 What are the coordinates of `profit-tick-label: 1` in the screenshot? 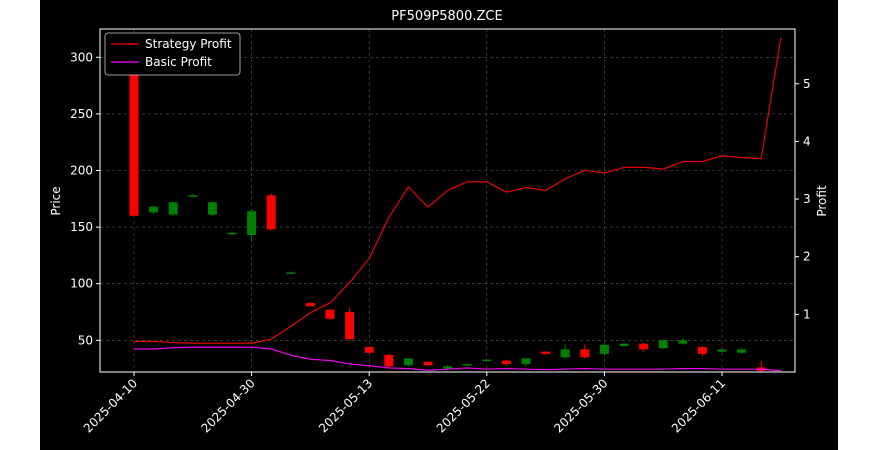 It's located at (807, 314).